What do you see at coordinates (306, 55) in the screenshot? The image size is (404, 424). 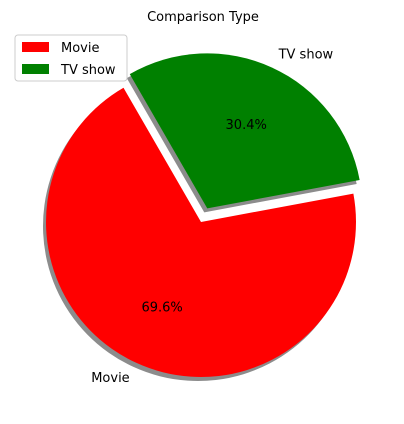 I see `slice-label-tv-show: TV show` at bounding box center [306, 55].